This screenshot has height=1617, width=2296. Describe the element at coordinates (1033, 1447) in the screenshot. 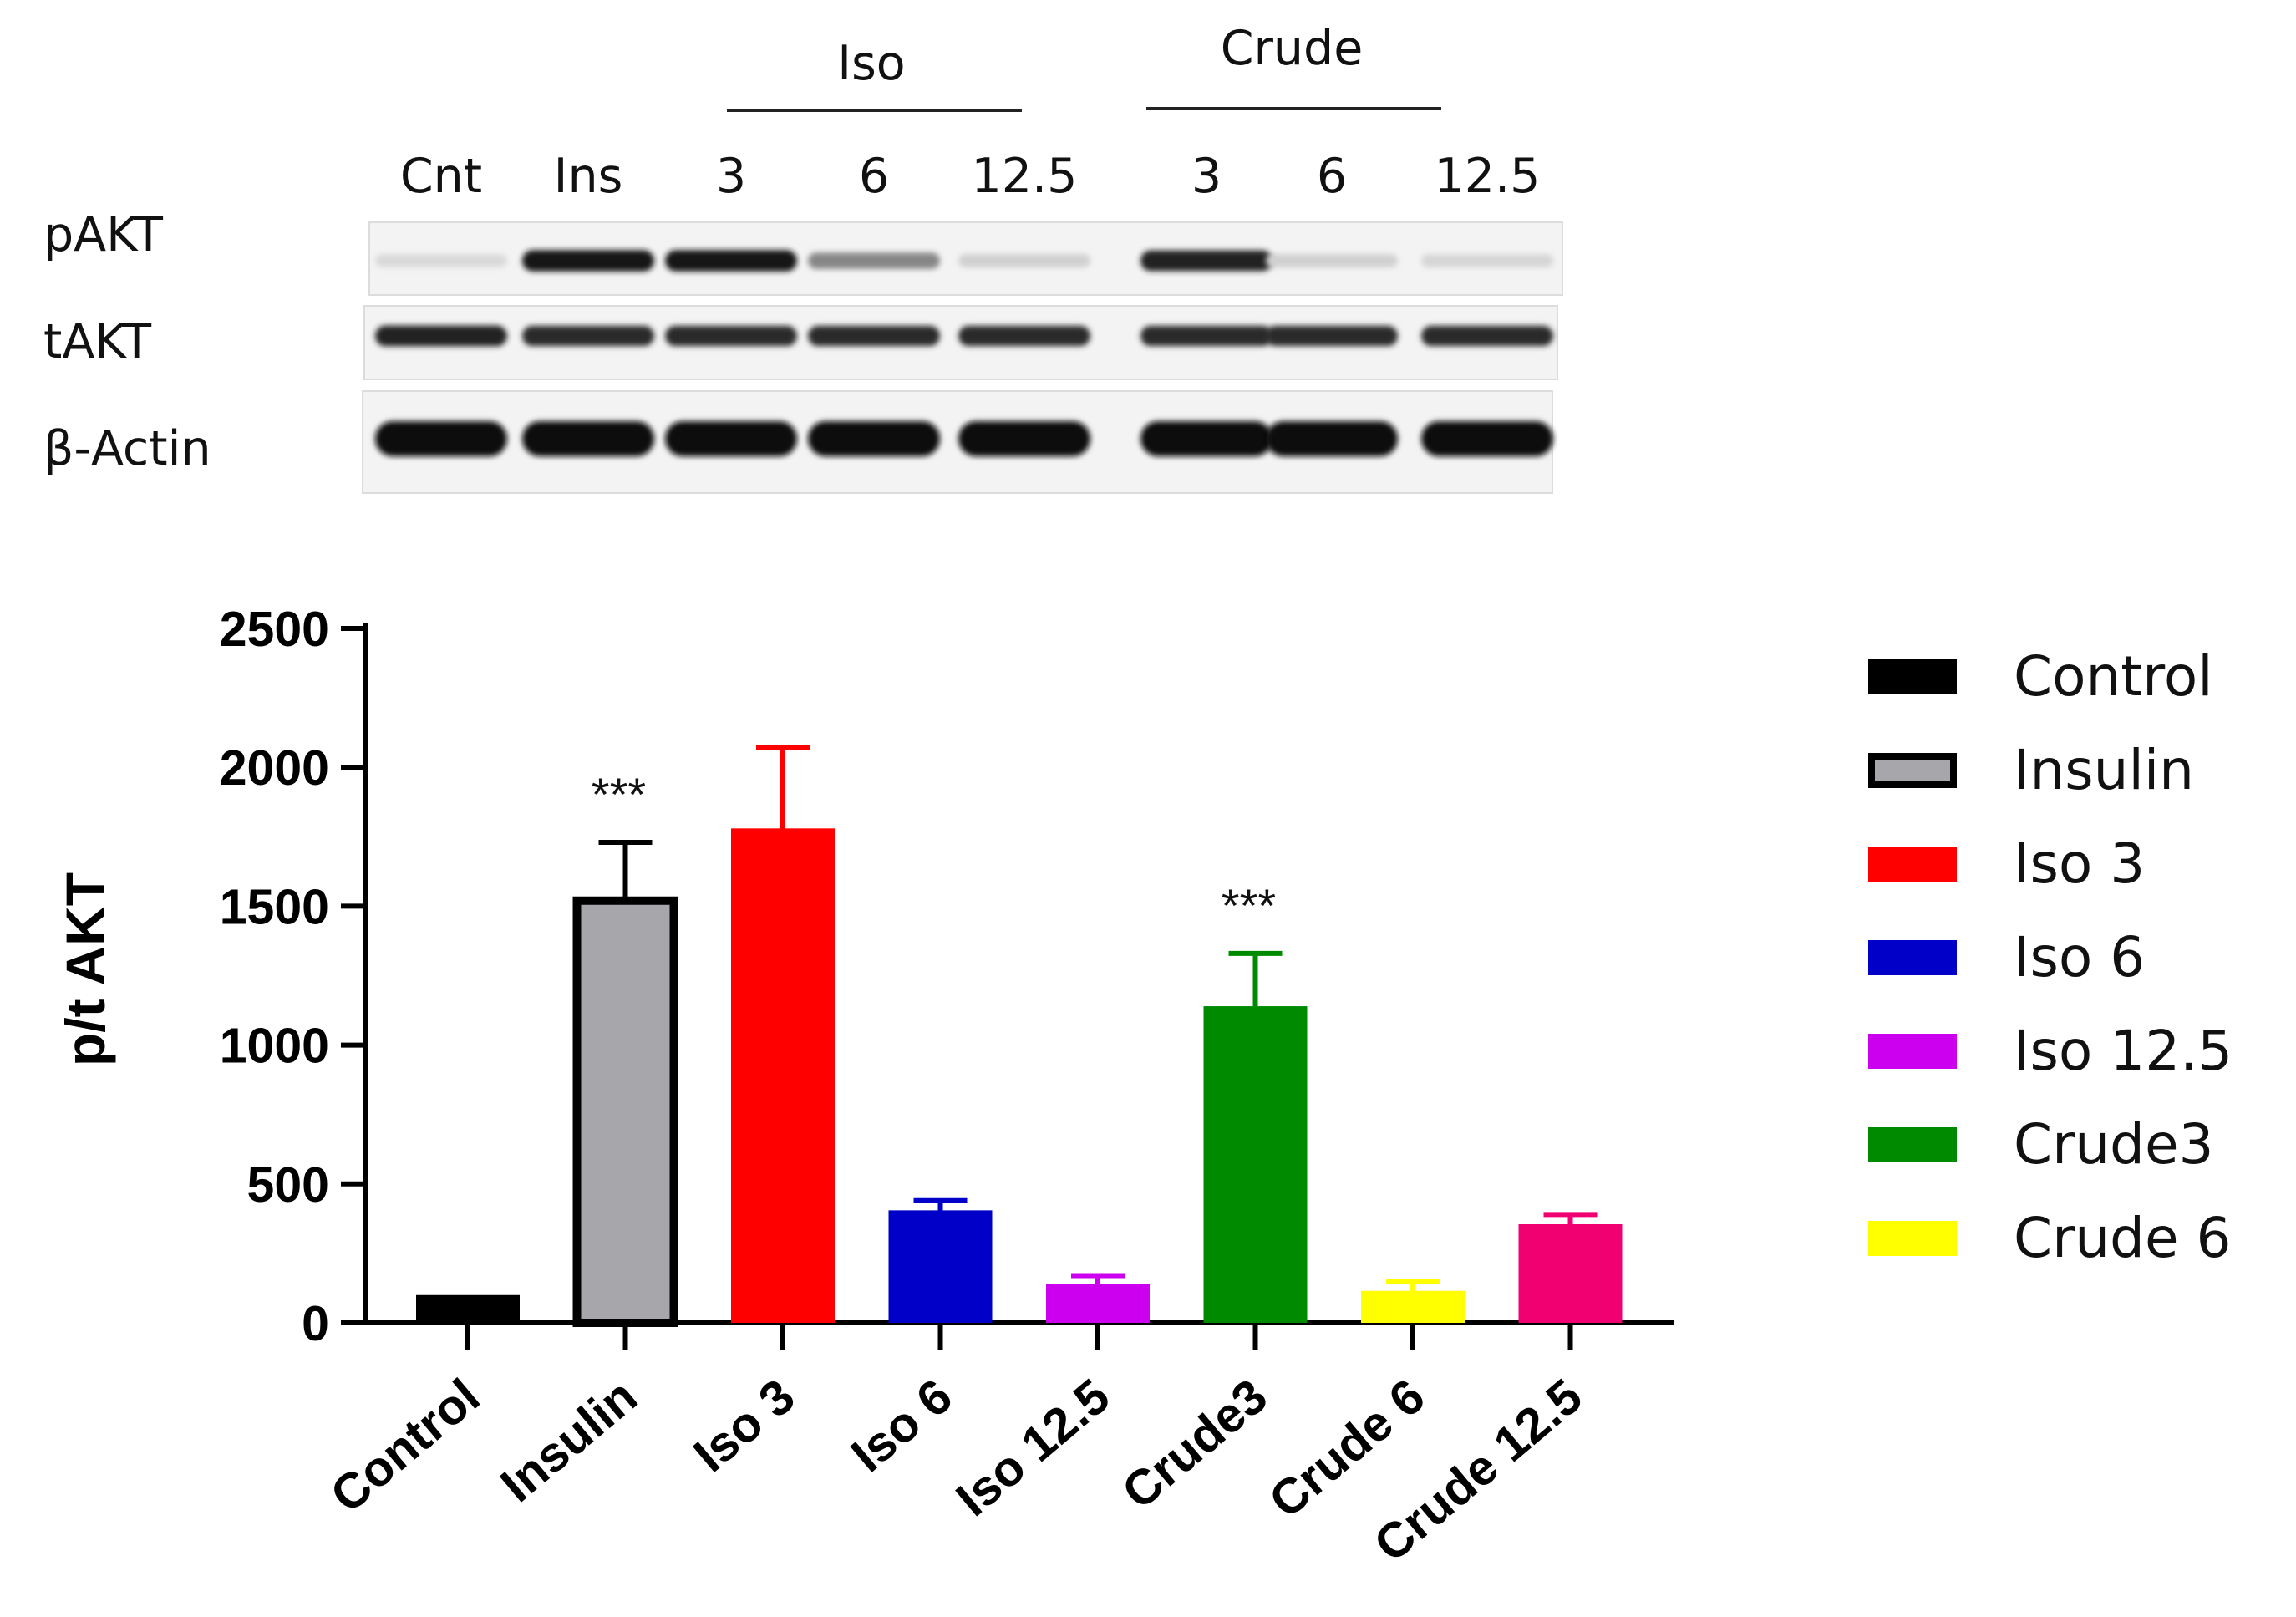

I see `x-tick-label: Iso 12.5` at that location.